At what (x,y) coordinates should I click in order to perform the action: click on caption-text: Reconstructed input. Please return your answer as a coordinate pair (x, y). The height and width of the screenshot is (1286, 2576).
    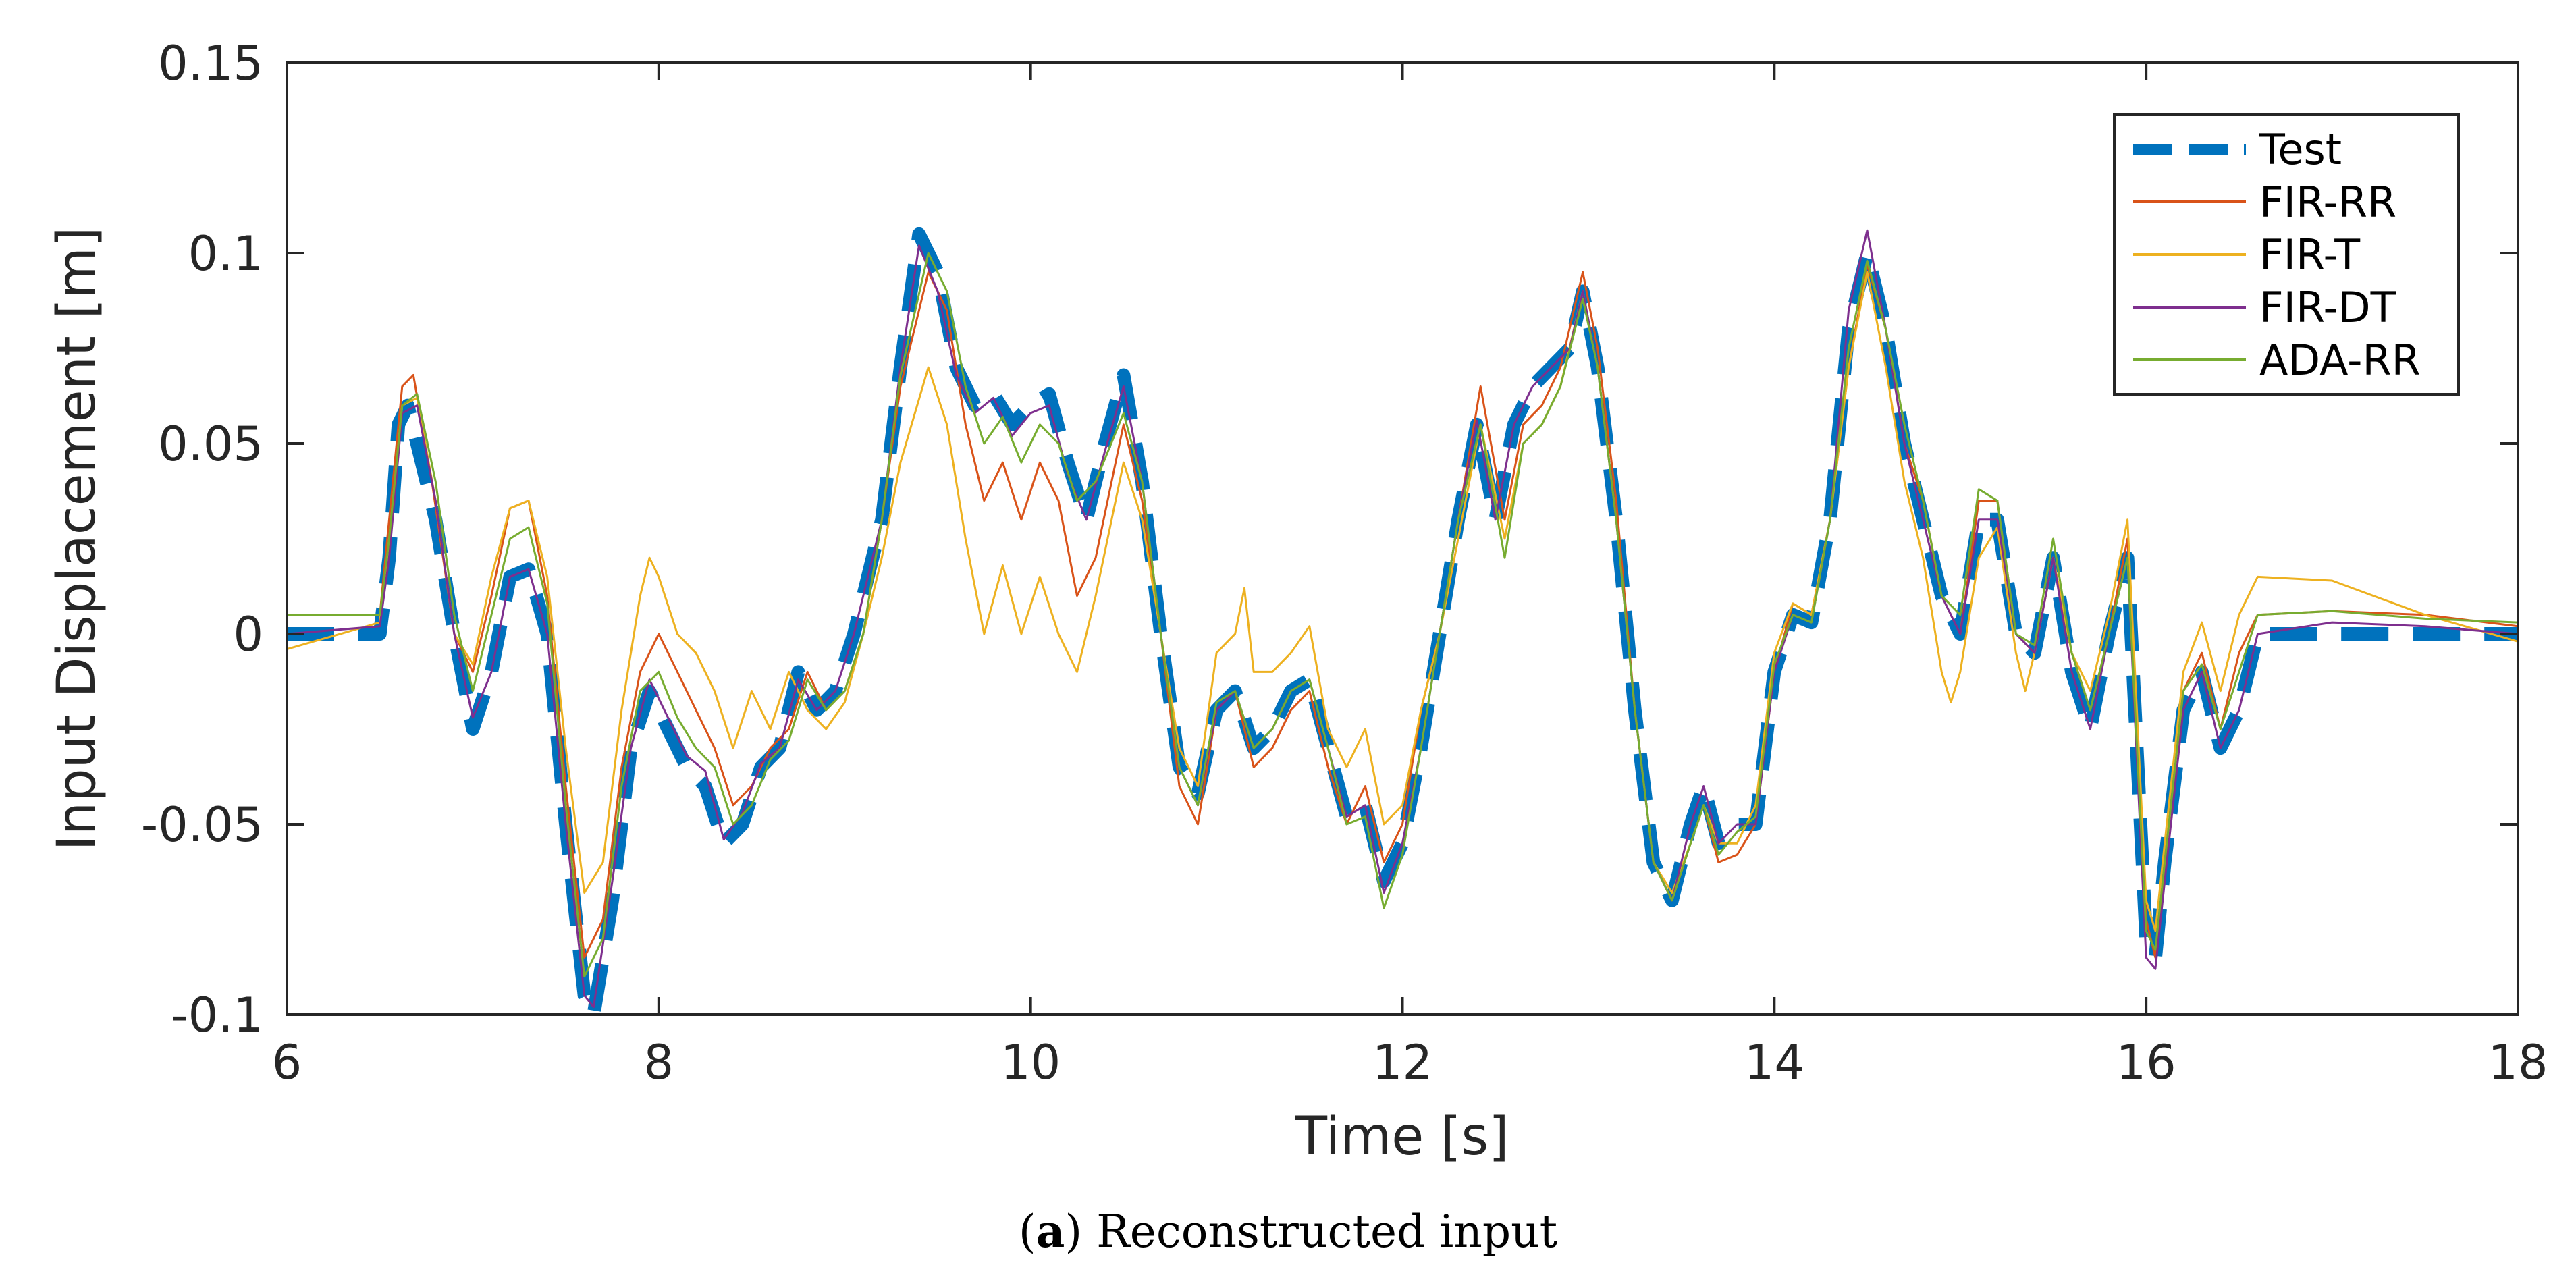
    Looking at the image, I should click on (1327, 1232).